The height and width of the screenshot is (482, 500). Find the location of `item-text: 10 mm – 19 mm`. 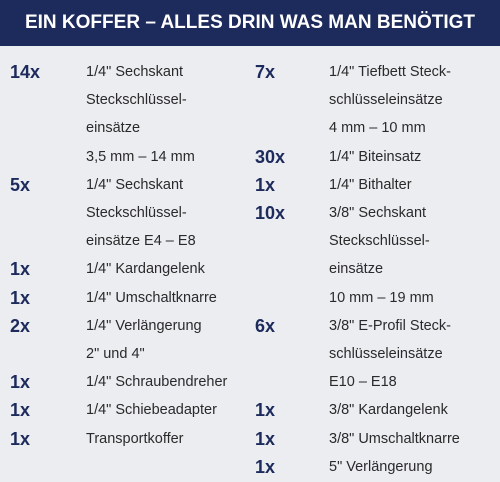

item-text: 10 mm – 19 mm is located at coordinates (381, 297).